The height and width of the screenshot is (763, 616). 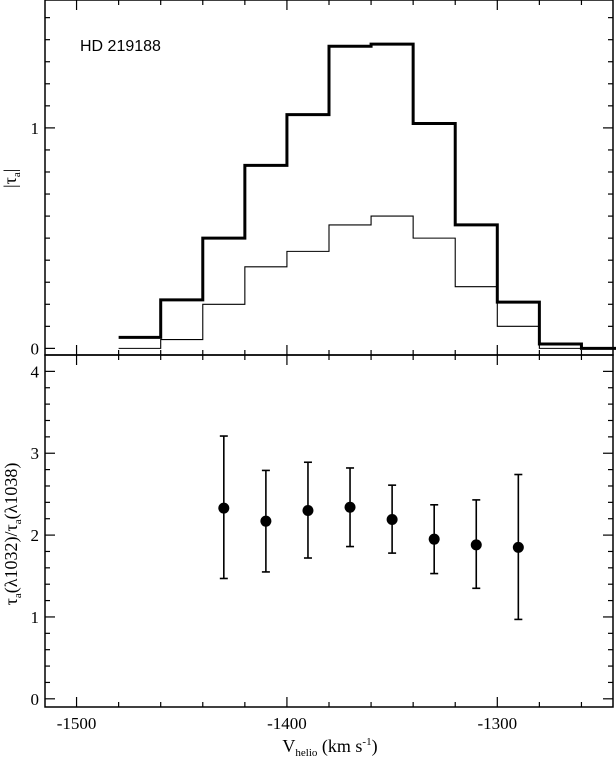 What do you see at coordinates (35, 699) in the screenshot?
I see `bottom-y-tick-label: 0` at bounding box center [35, 699].